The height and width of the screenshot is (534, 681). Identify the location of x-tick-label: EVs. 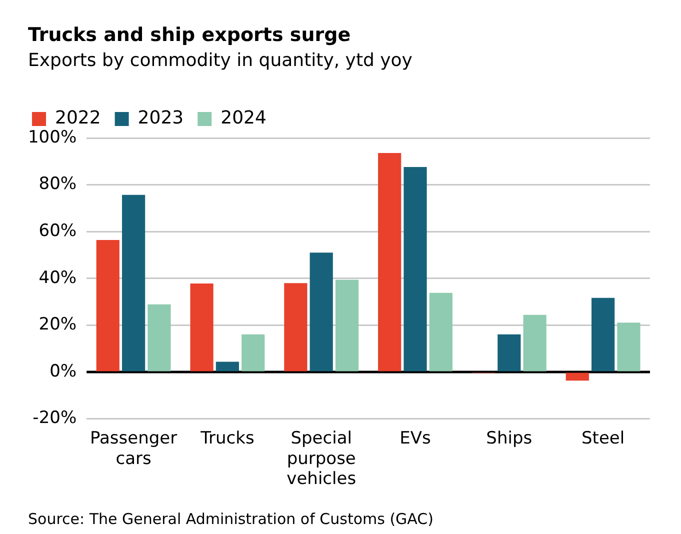
(416, 438).